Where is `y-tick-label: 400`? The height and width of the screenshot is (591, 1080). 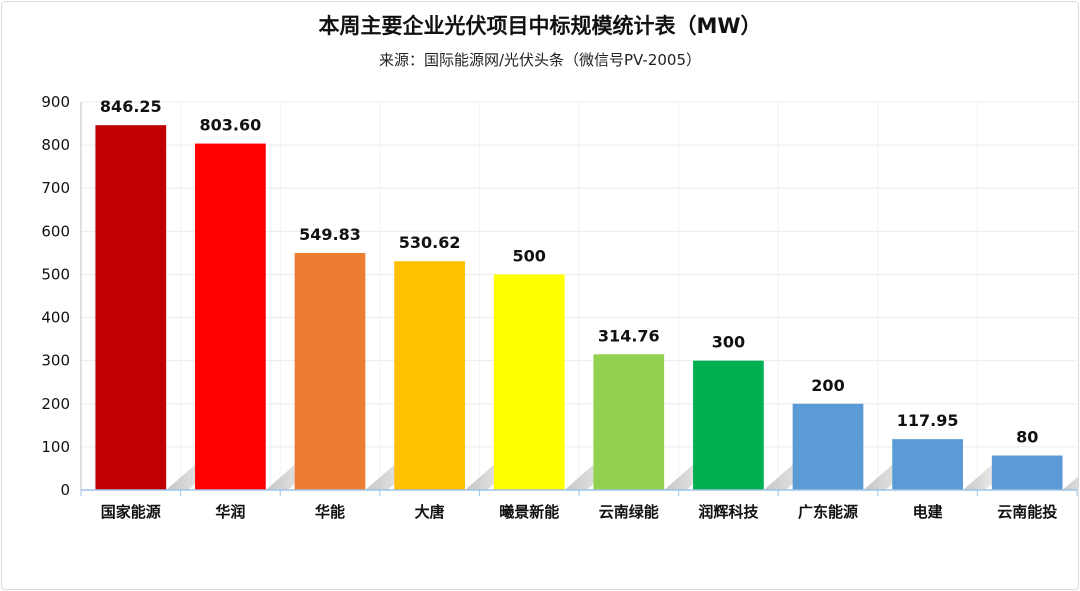
y-tick-label: 400 is located at coordinates (55, 318).